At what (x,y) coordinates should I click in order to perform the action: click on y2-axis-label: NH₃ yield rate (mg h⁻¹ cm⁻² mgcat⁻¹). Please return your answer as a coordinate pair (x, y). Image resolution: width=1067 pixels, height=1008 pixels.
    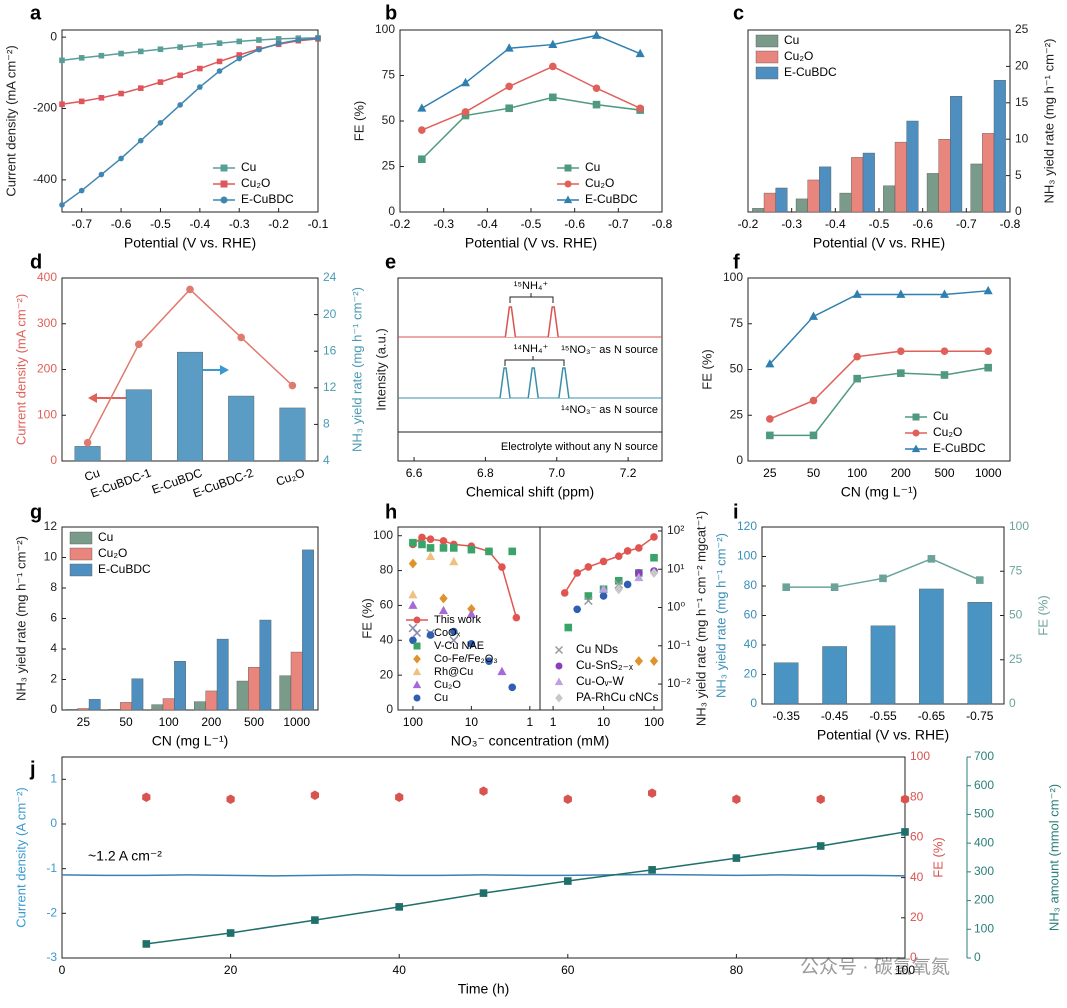
    Looking at the image, I should click on (700, 618).